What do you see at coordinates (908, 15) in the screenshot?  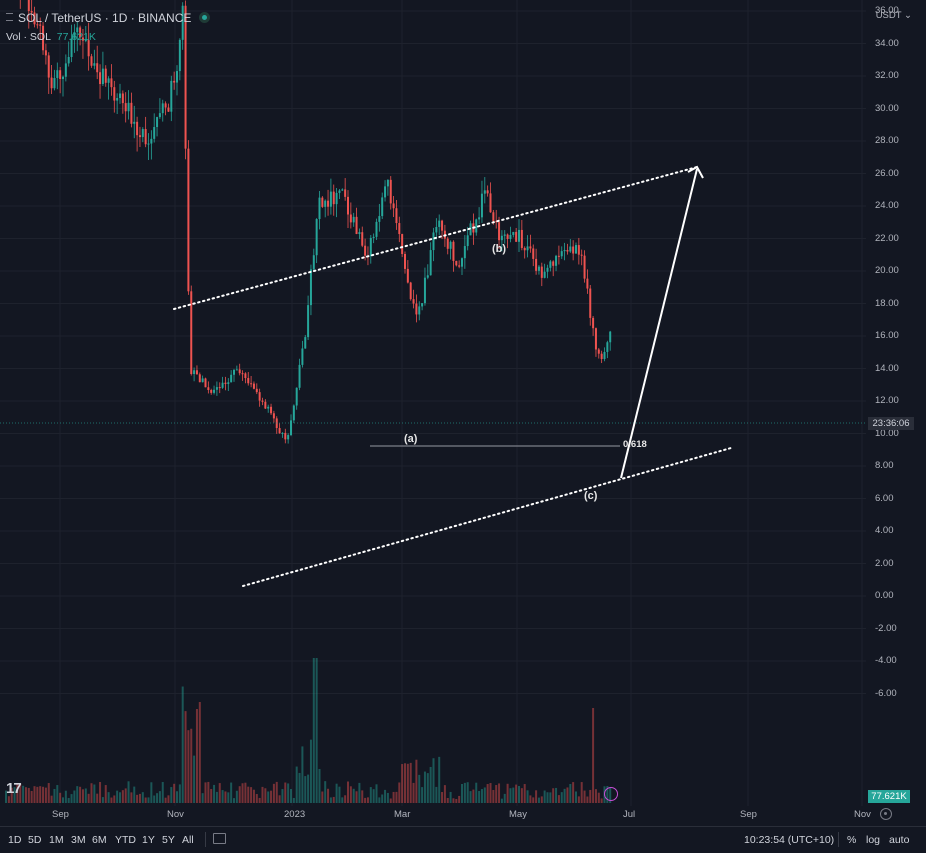 I see `chevron-down-icon: ⌄` at bounding box center [908, 15].